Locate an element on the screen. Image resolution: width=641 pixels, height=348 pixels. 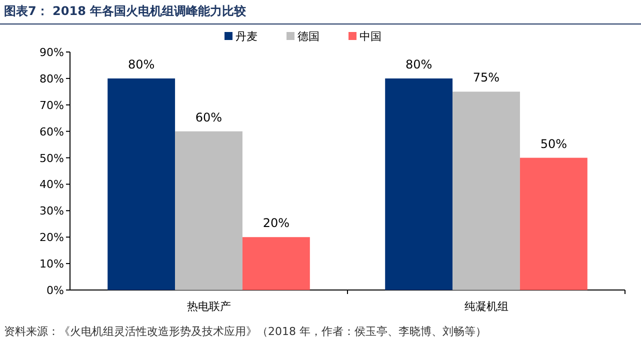
legend-label: 德国 is located at coordinates (309, 36).